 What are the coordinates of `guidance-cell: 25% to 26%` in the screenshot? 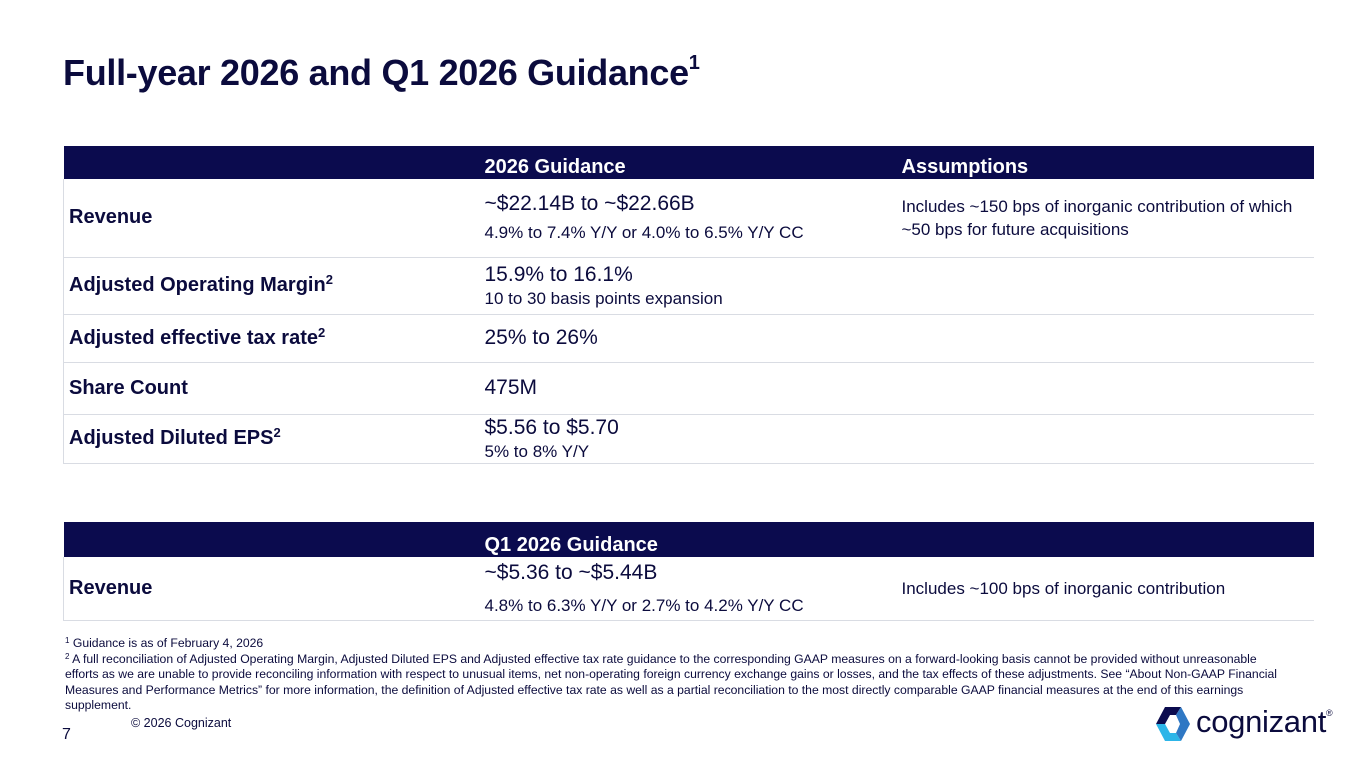 It's located at (688, 338).